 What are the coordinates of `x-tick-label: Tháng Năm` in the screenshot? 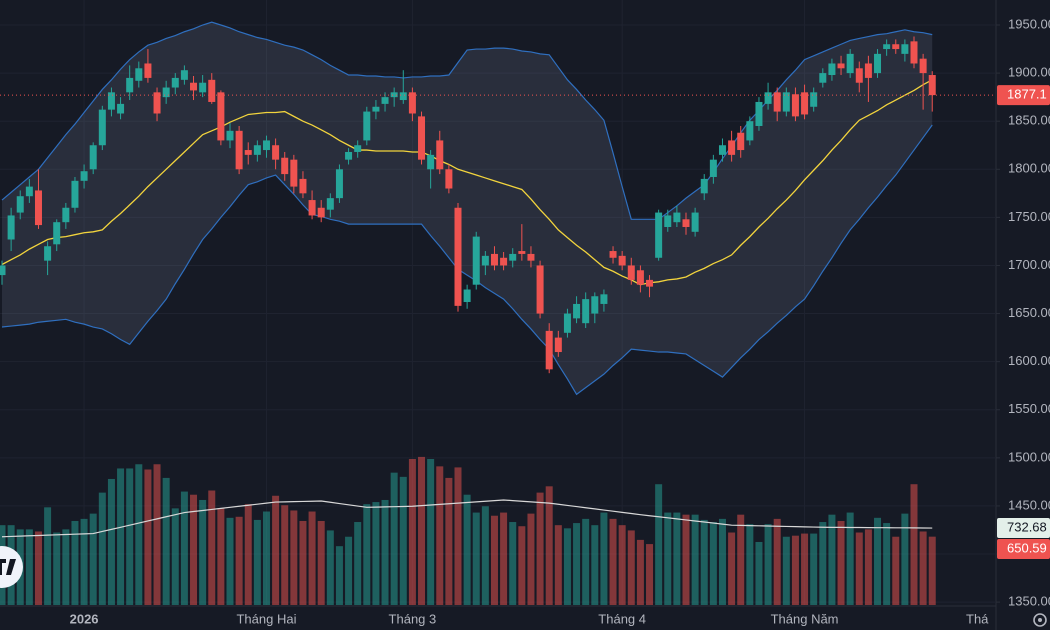 It's located at (805, 618).